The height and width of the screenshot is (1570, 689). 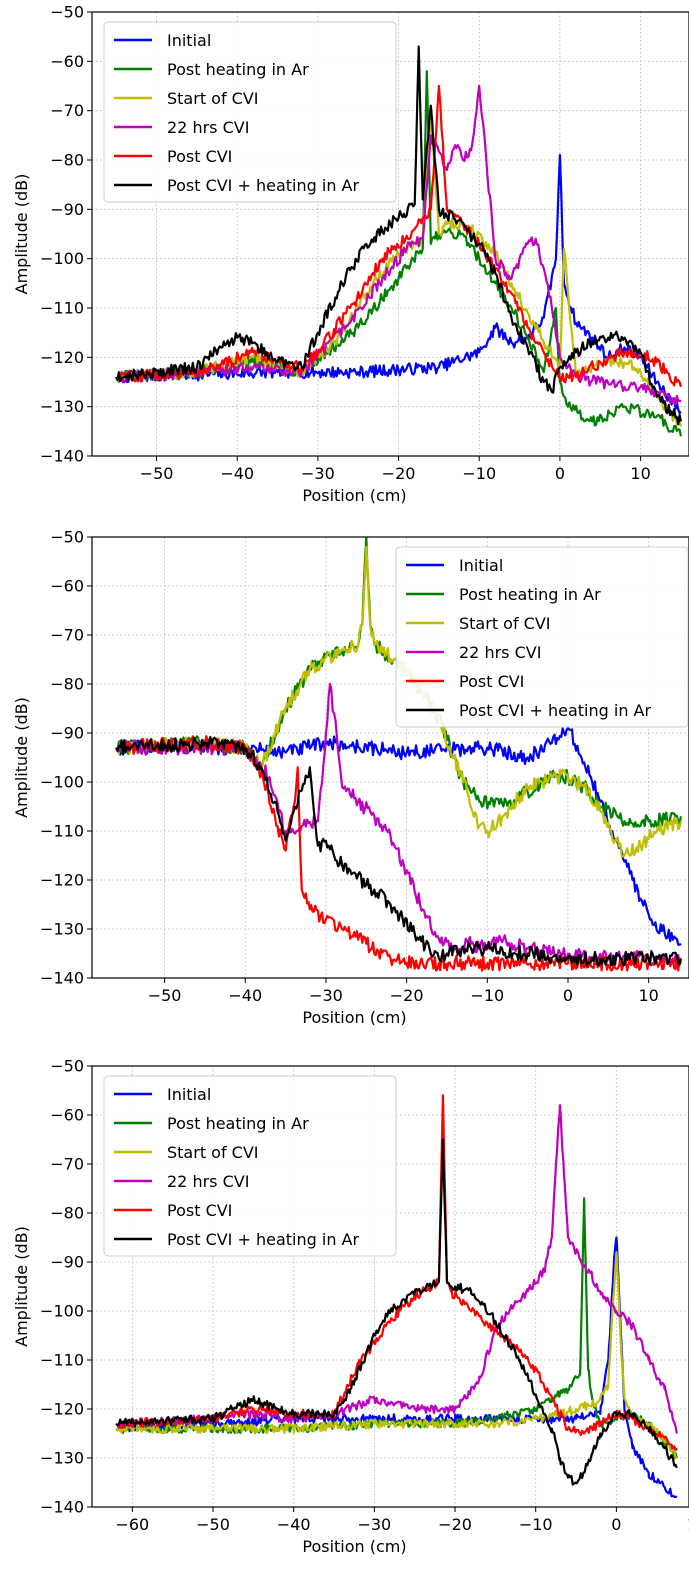 What do you see at coordinates (132, 1524) in the screenshot?
I see `x-tick-label: −60` at bounding box center [132, 1524].